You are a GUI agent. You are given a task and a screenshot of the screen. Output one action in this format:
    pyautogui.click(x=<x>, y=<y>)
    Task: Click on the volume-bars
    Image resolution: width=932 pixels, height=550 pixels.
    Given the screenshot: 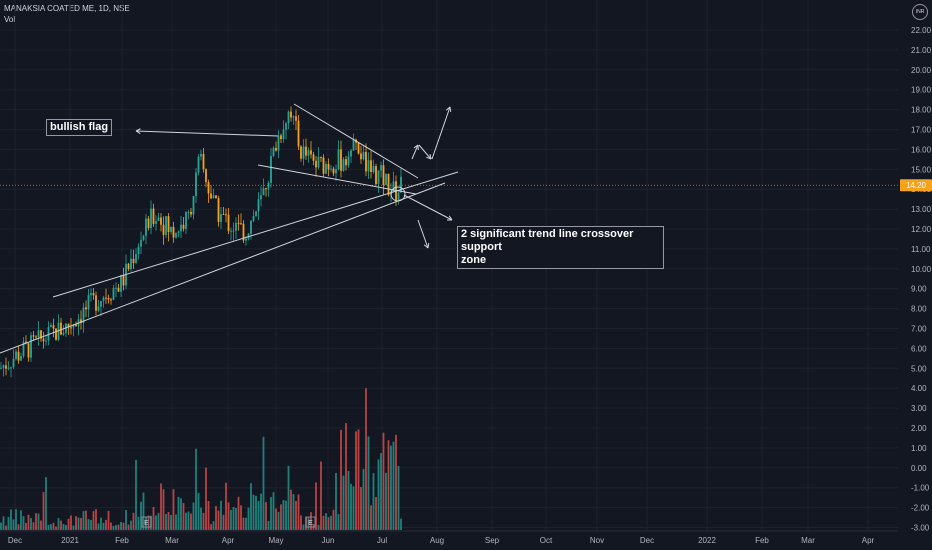 What is the action you would take?
    pyautogui.click(x=201, y=459)
    